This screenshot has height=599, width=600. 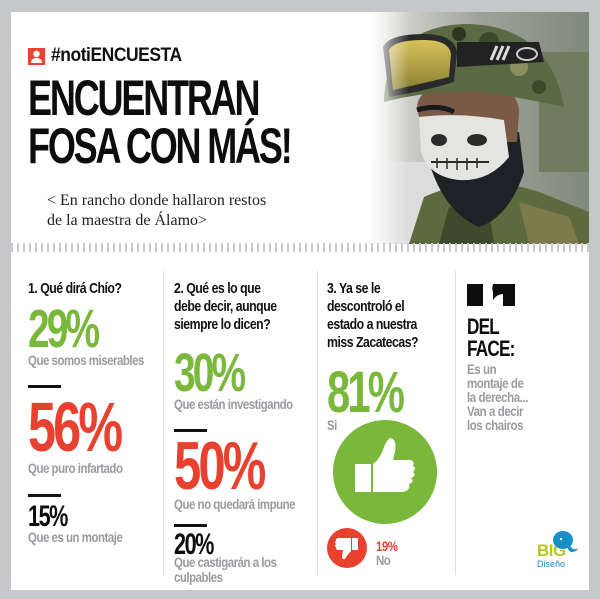 I want to click on poll1-answer3-label: Que es un montaje, so click(x=75, y=537).